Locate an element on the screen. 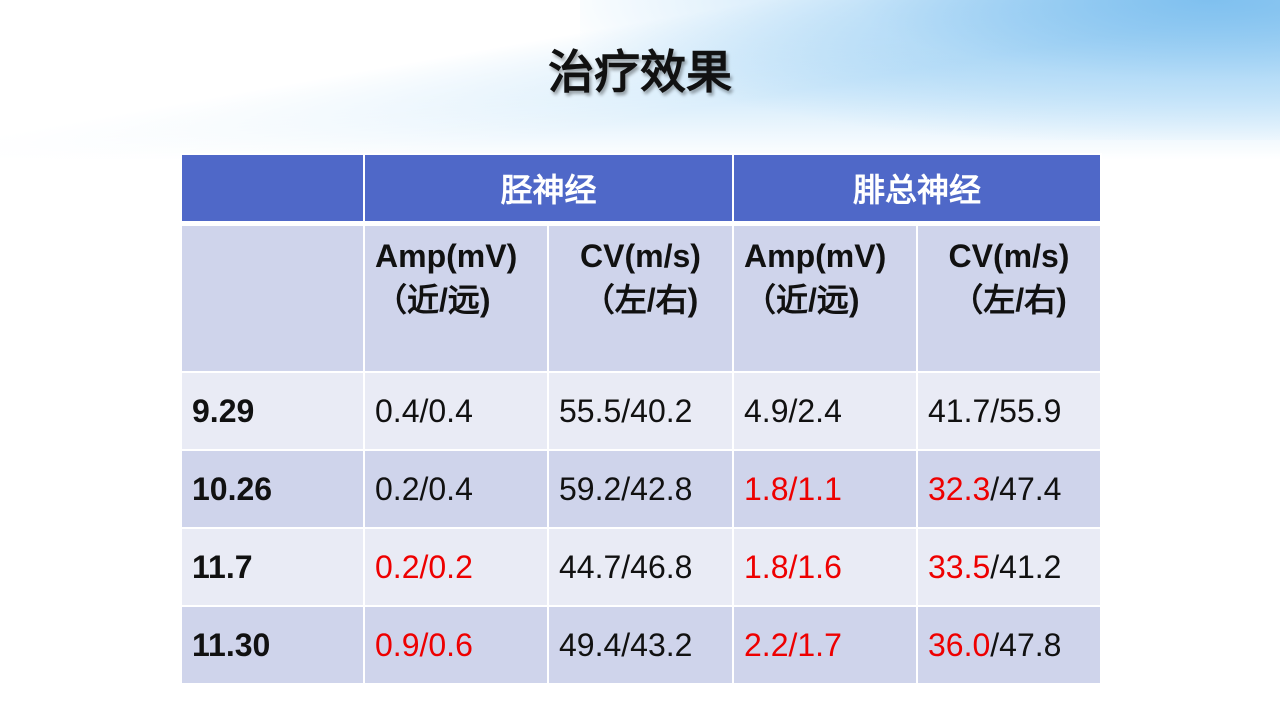 This screenshot has height=720, width=1280. slide-title: 治疗效果 is located at coordinates (640, 72).